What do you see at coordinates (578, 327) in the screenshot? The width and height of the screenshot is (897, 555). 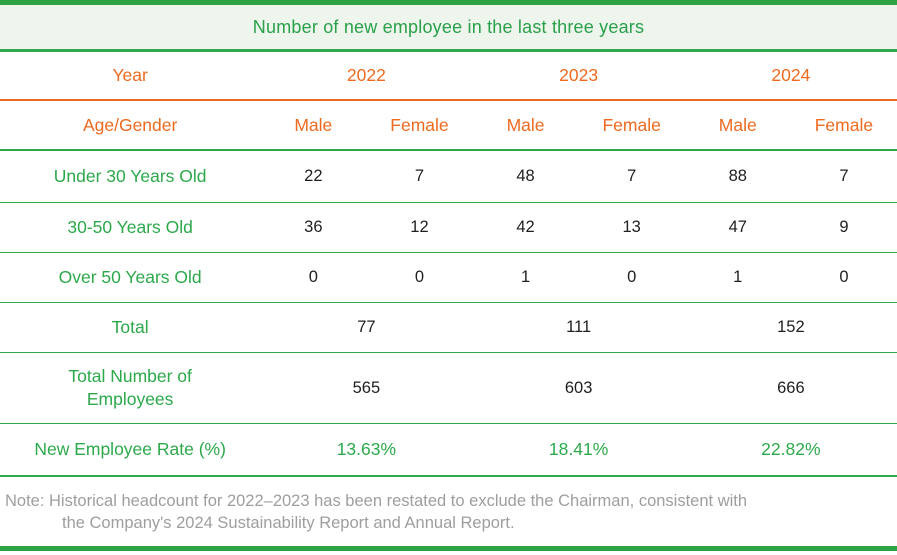 I see `table-cell: 111` at bounding box center [578, 327].